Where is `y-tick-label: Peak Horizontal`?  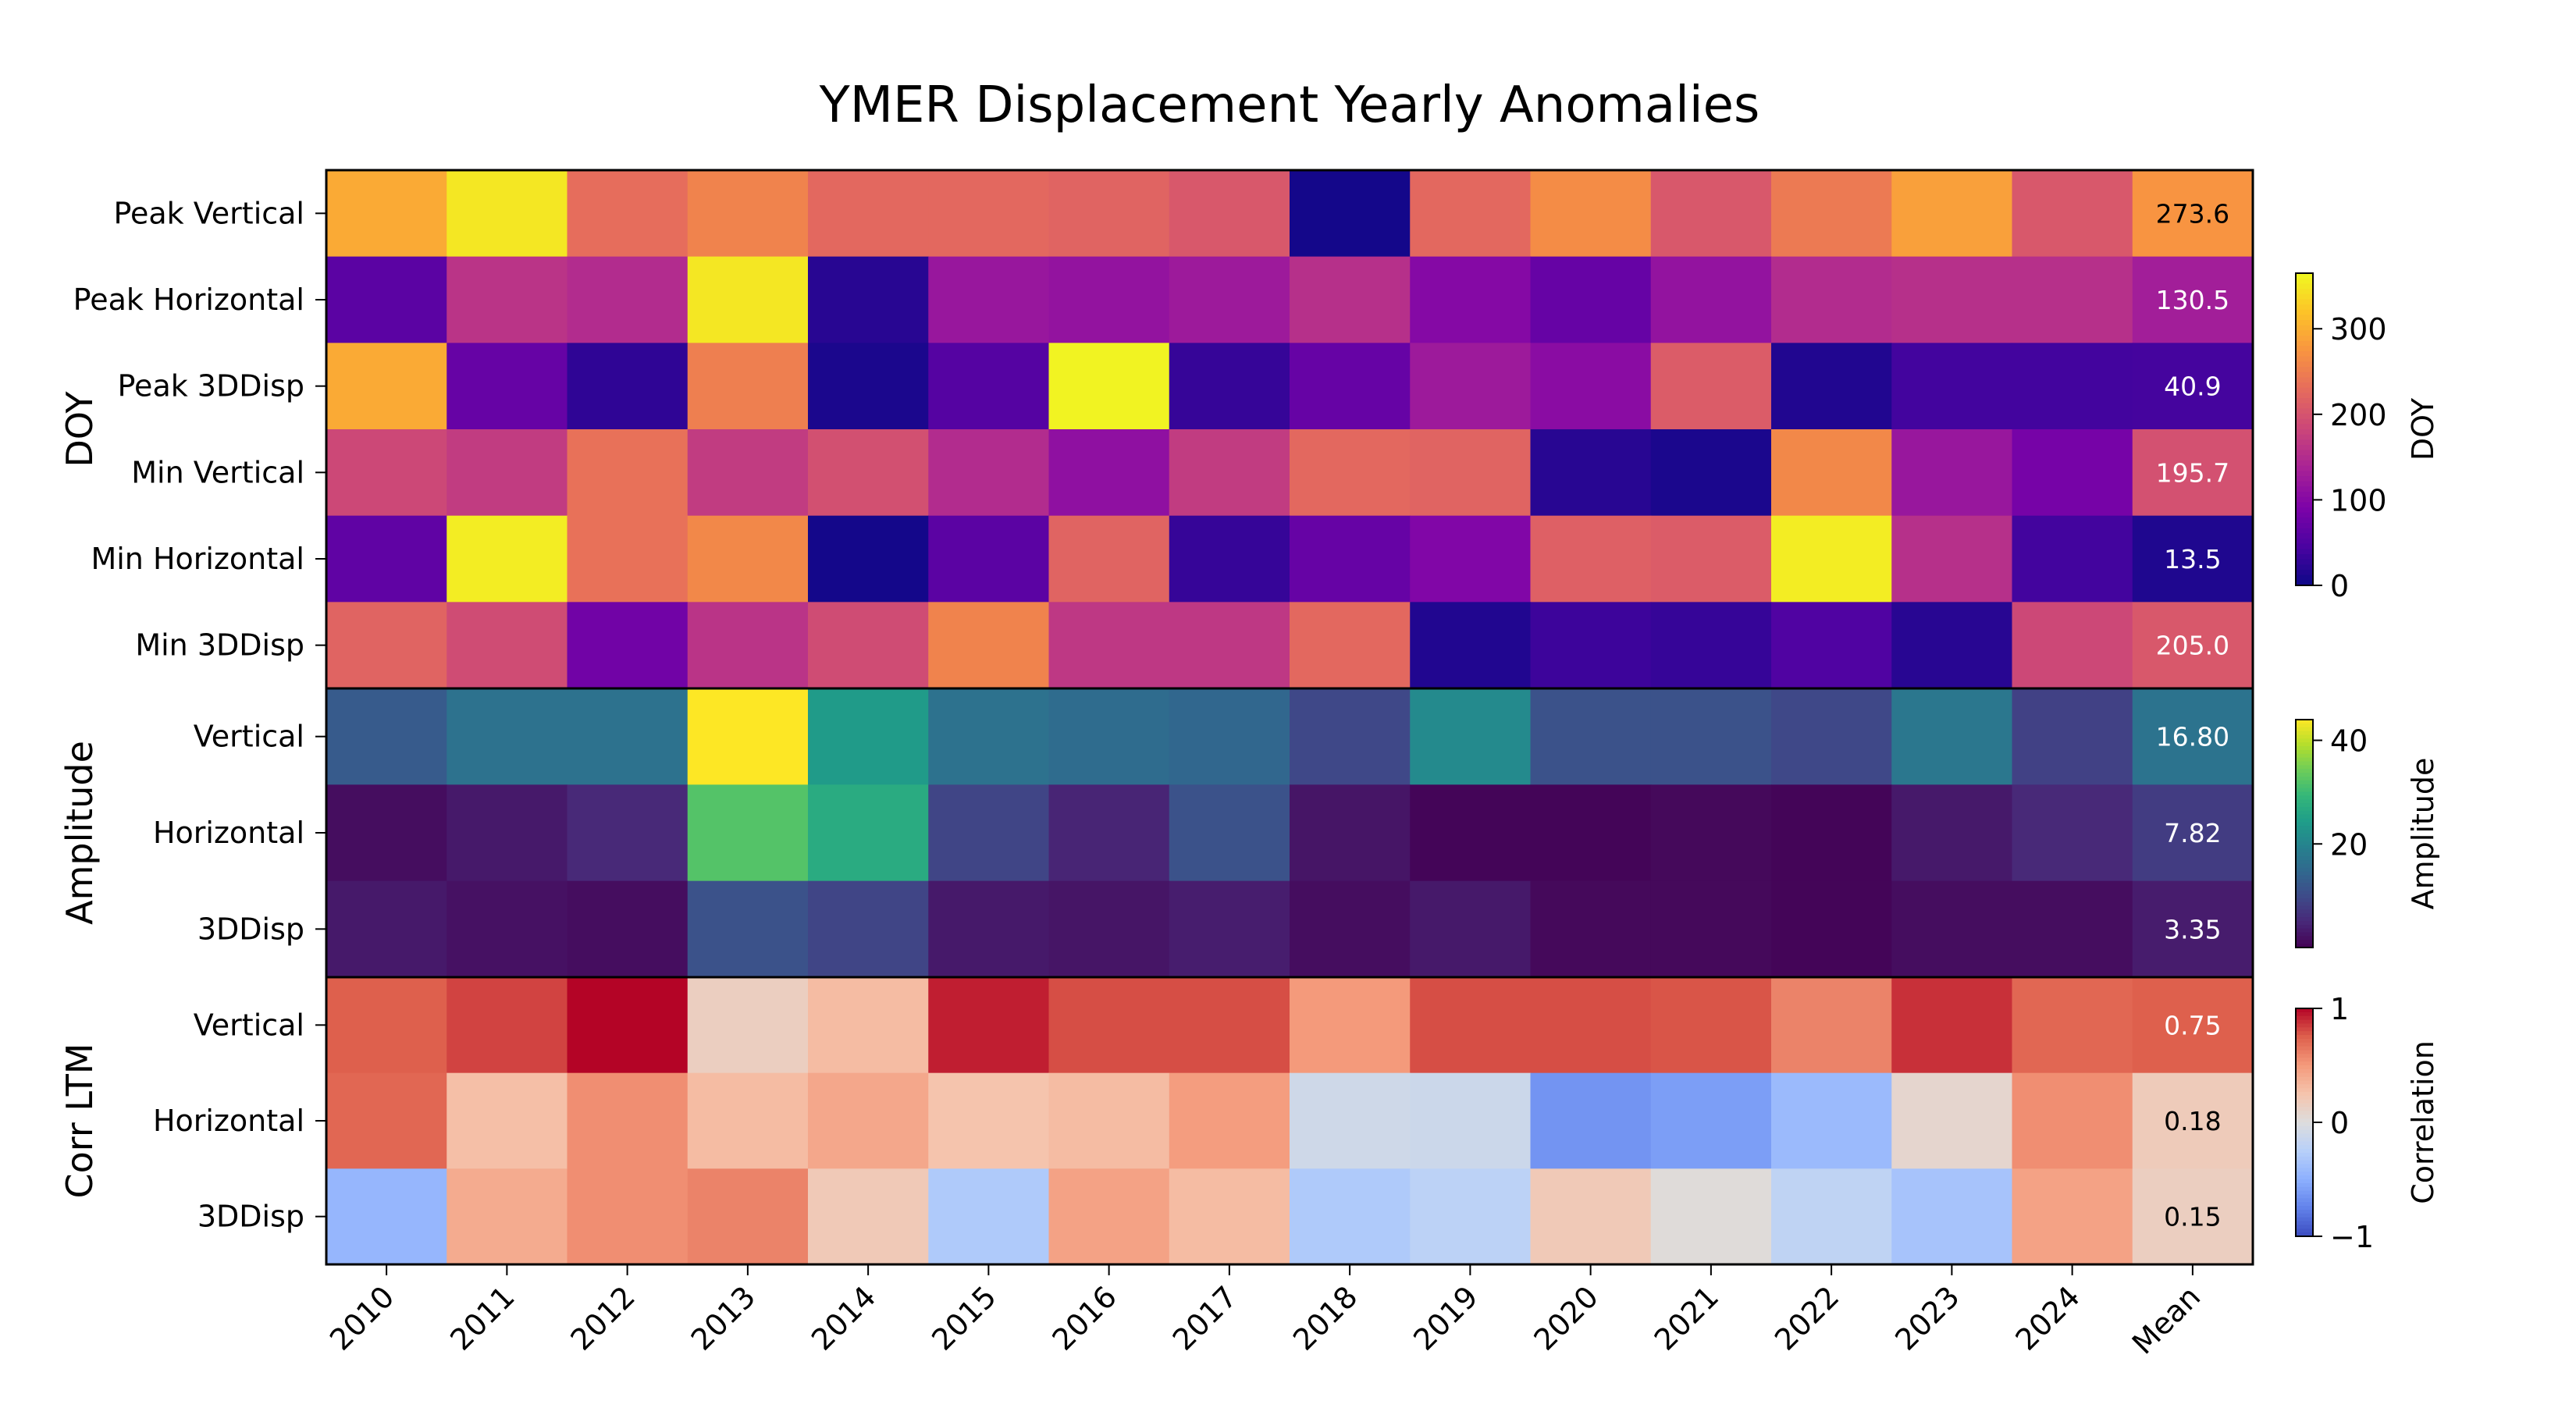 y-tick-label: Peak Horizontal is located at coordinates (188, 300).